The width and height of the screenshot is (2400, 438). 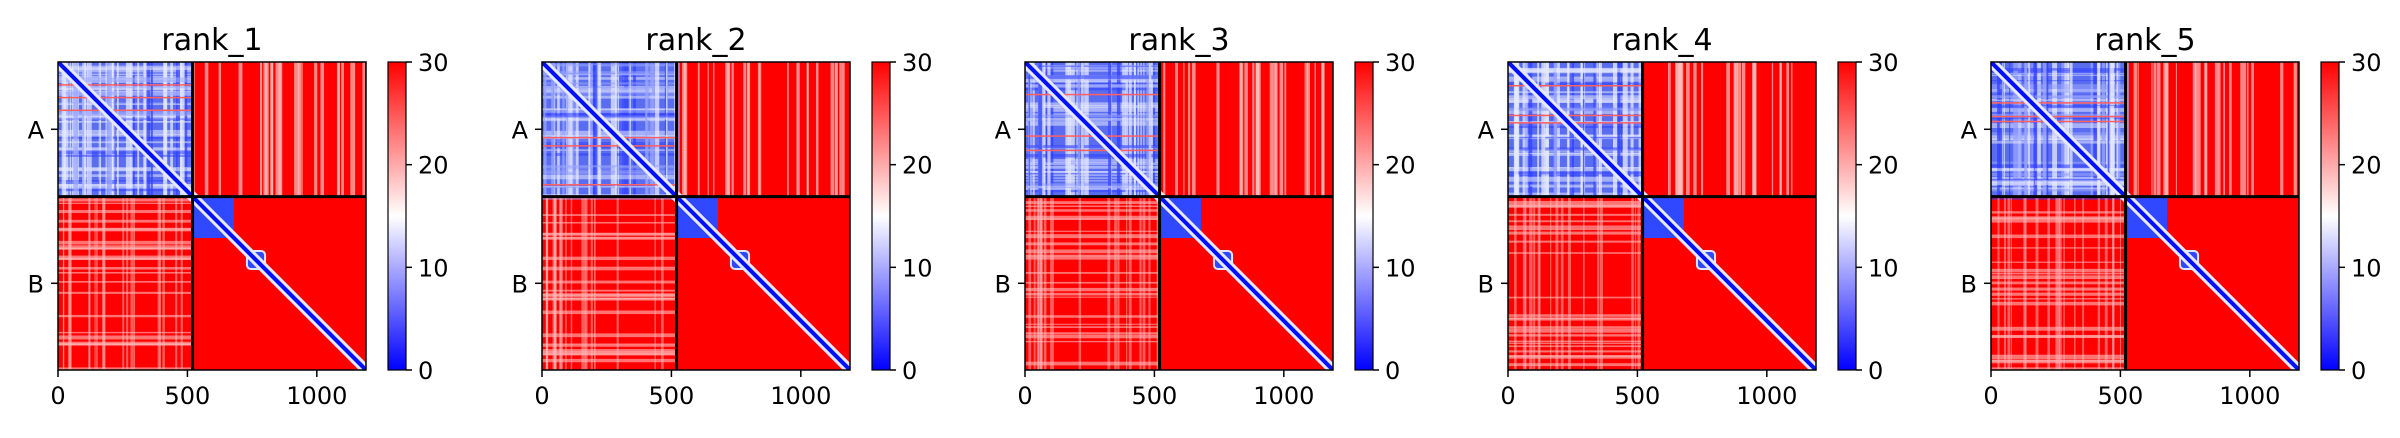 What do you see at coordinates (212, 216) in the screenshot?
I see `plot-frame` at bounding box center [212, 216].